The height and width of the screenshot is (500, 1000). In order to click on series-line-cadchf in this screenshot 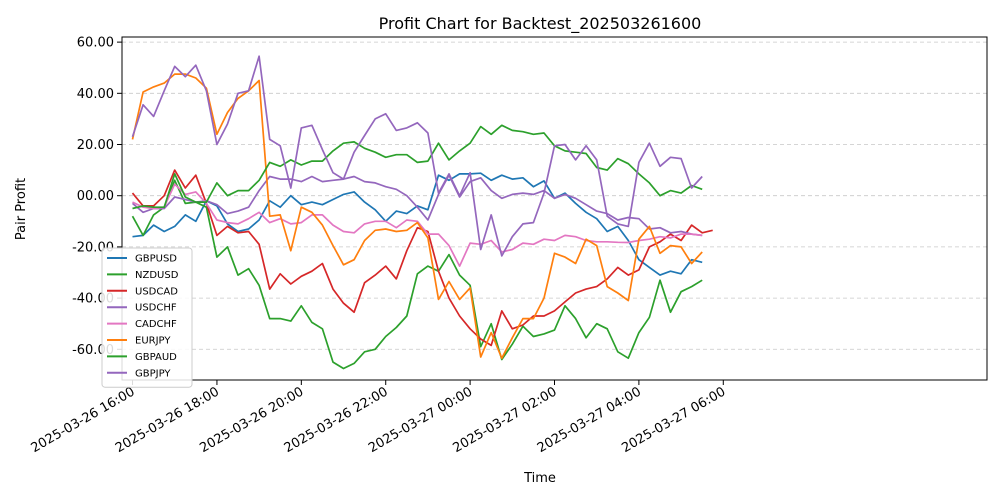, I will do `click(417, 225)`.